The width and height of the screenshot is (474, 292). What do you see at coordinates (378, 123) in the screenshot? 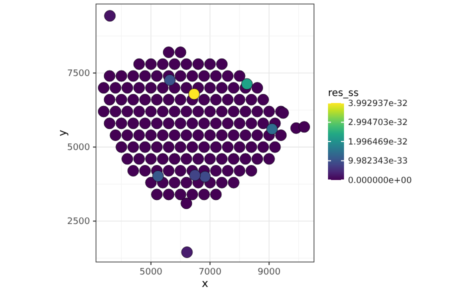
I see `color-bar-label: 2.994703e-32` at bounding box center [378, 123].